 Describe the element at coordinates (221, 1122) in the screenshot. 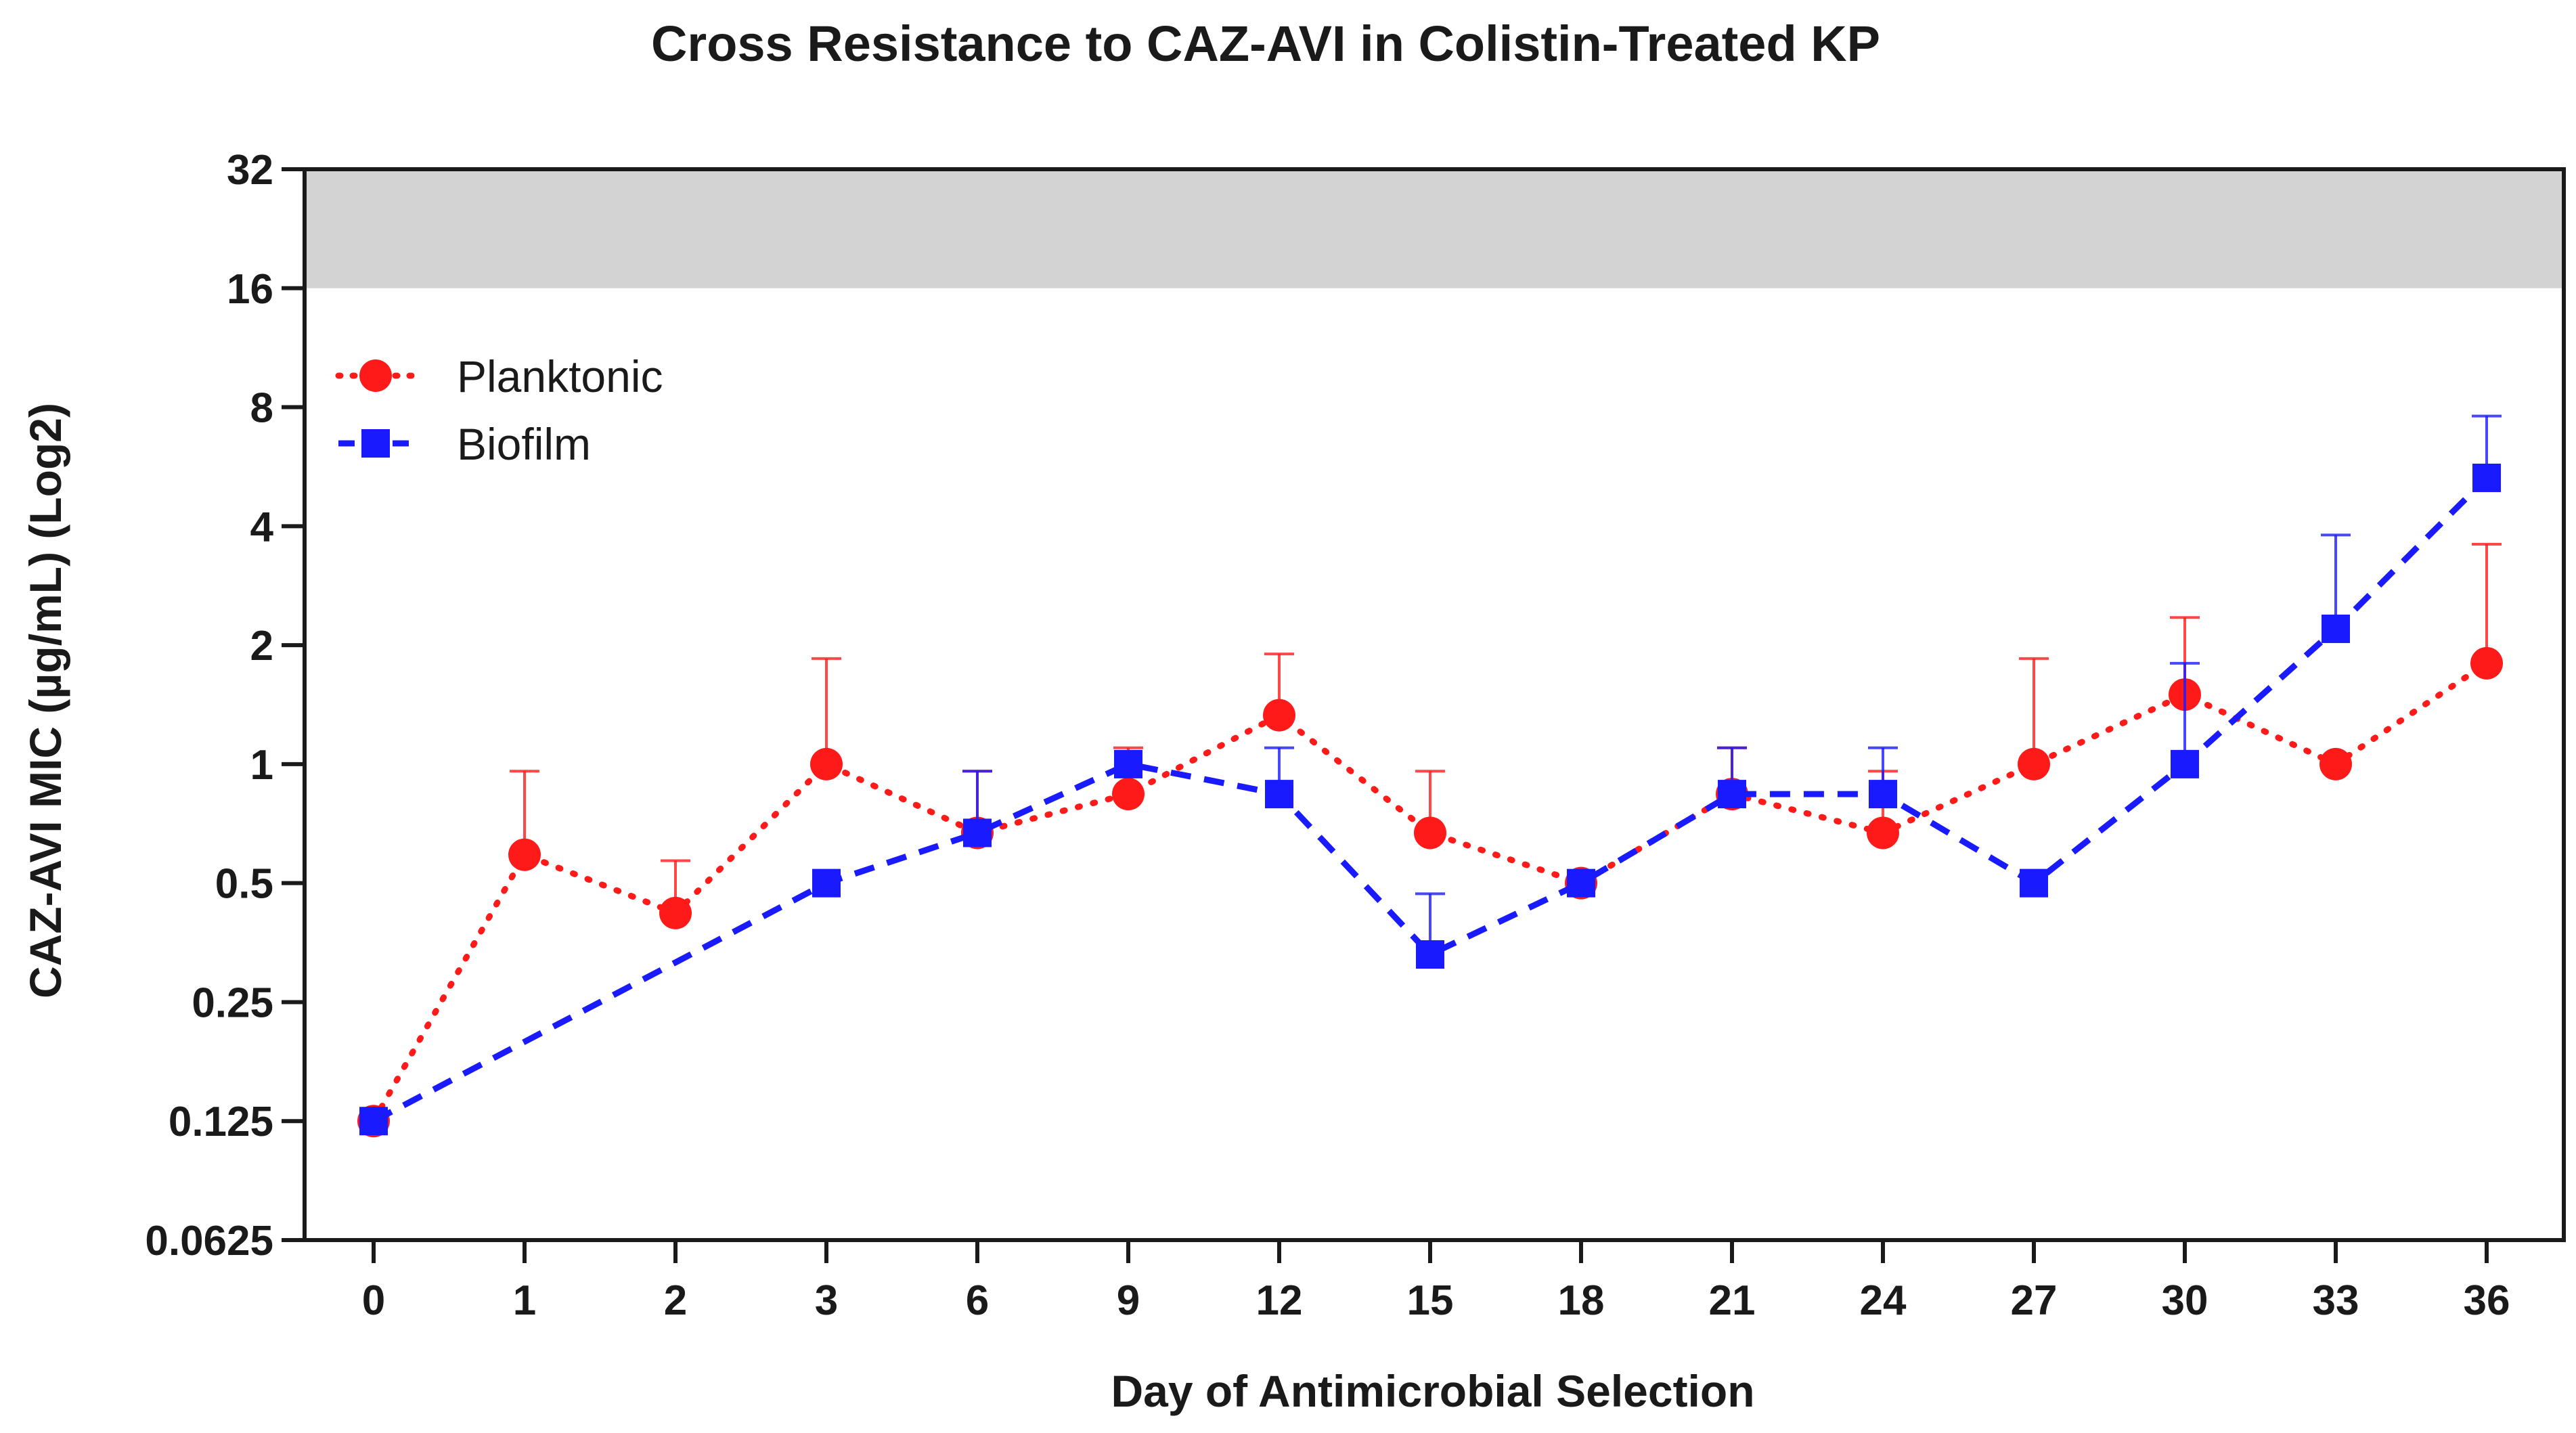

I see `y-tick-label: 0.125` at that location.